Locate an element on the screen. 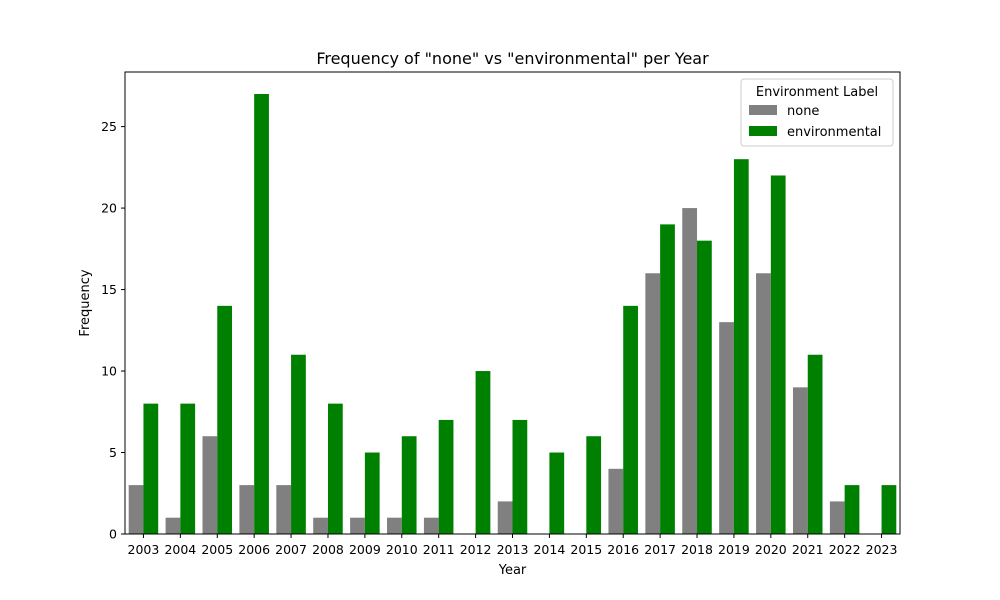  bar-none-2020 is located at coordinates (763, 403).